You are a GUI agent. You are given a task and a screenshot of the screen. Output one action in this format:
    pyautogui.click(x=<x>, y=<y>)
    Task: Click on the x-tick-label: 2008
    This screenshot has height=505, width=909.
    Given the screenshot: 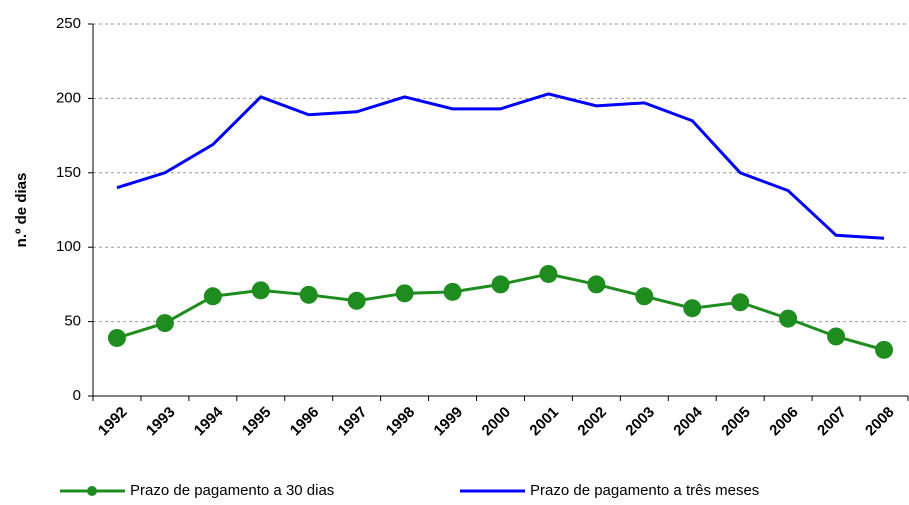 What is the action you would take?
    pyautogui.click(x=880, y=422)
    